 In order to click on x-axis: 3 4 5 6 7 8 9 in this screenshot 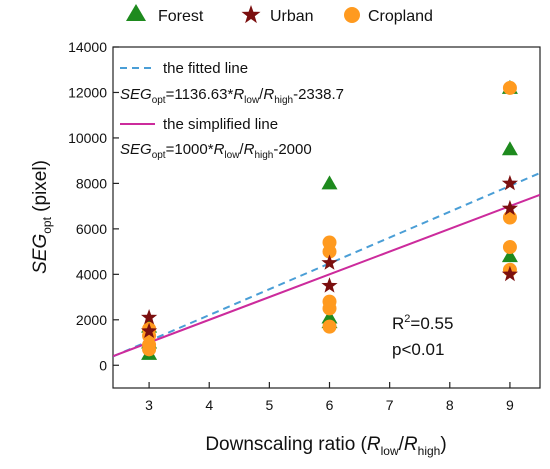, I will do `click(329, 397)`.